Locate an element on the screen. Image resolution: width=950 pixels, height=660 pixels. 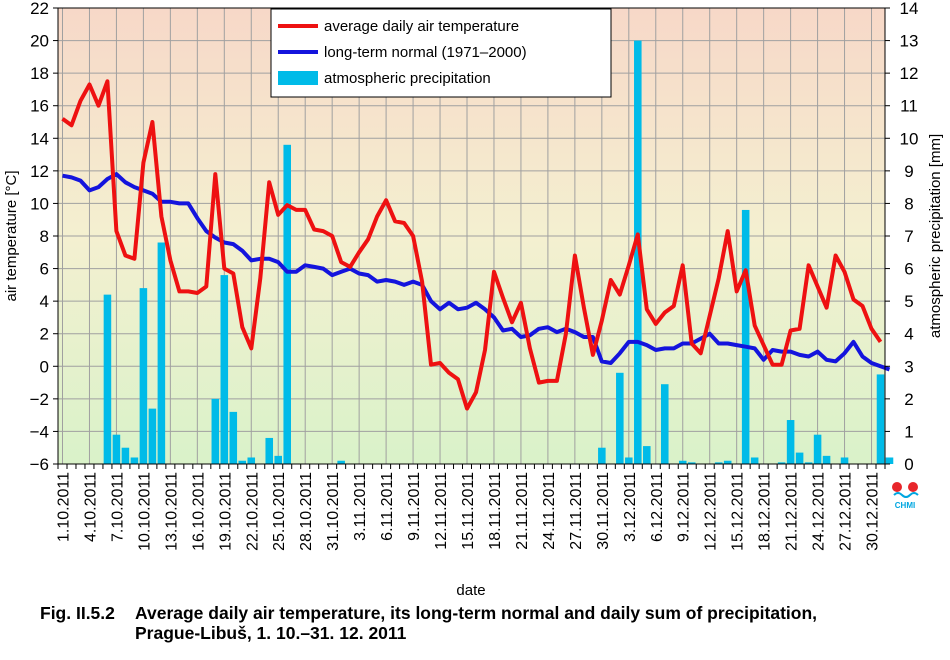
y2-tick-label: 10 is located at coordinates (909, 138).